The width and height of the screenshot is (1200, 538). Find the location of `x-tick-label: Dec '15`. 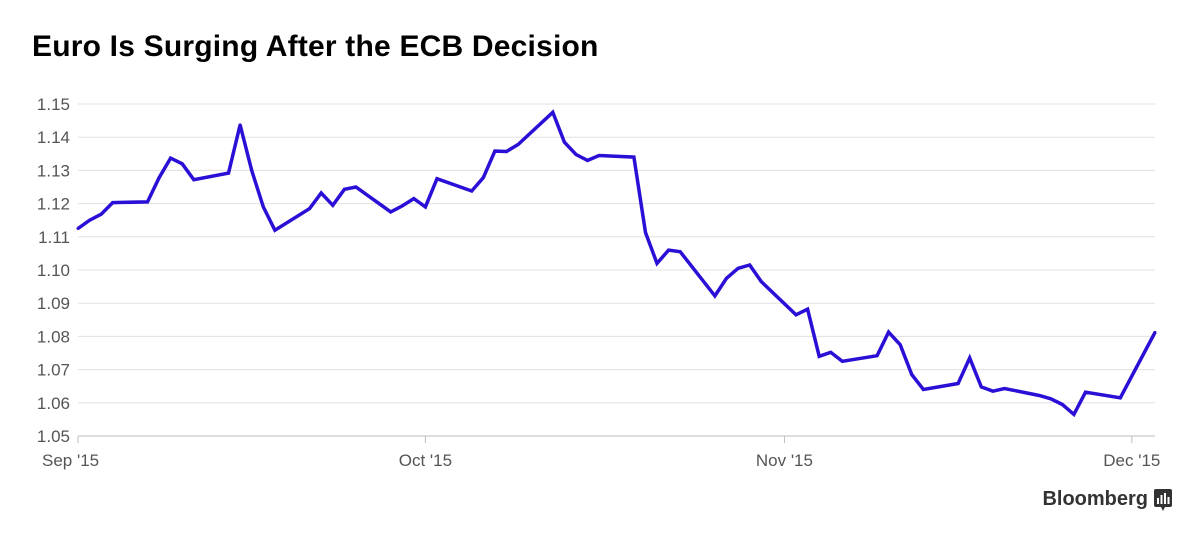

x-tick-label: Dec '15 is located at coordinates (1131, 460).